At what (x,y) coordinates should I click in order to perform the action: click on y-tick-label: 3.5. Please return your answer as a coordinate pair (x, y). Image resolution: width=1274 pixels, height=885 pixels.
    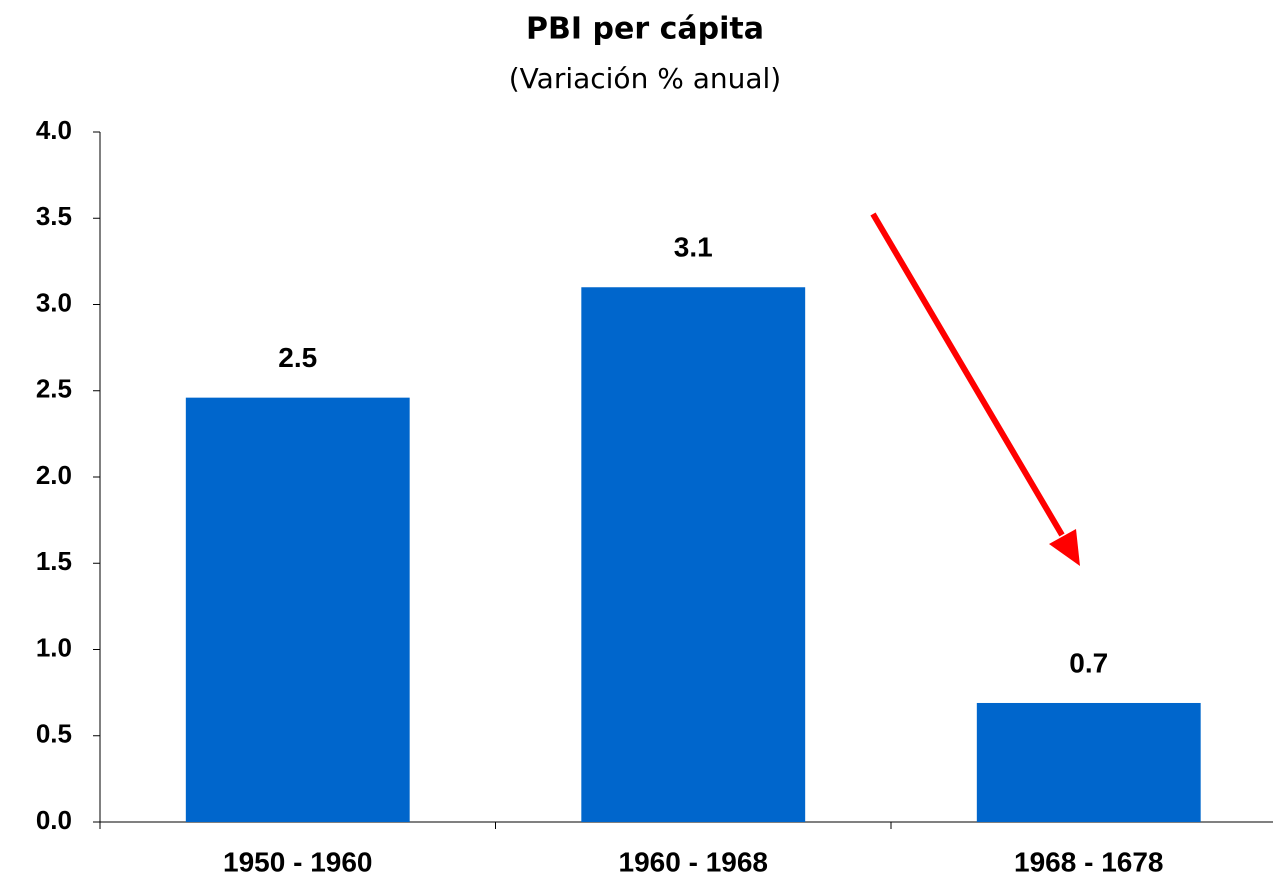
    Looking at the image, I should click on (54, 216).